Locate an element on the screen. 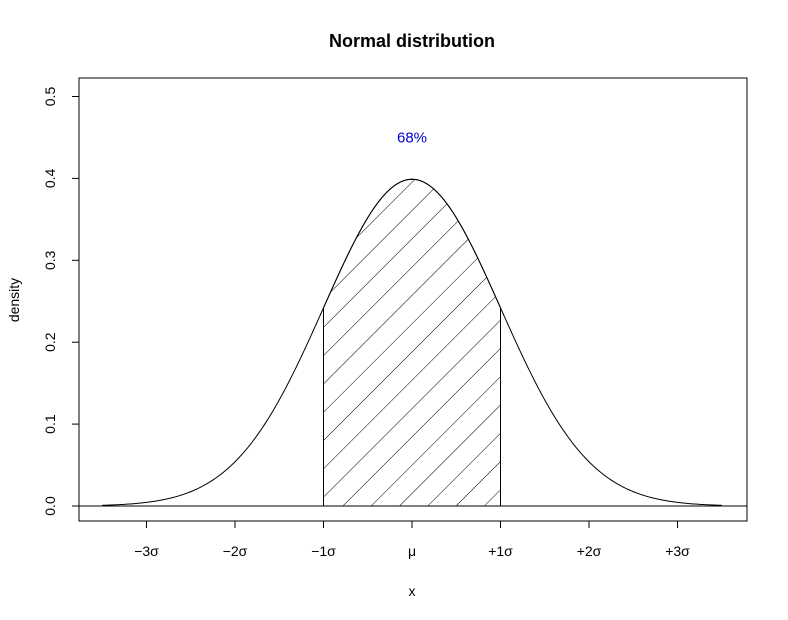  y-tick-label: 0.0 is located at coordinates (50, 506).